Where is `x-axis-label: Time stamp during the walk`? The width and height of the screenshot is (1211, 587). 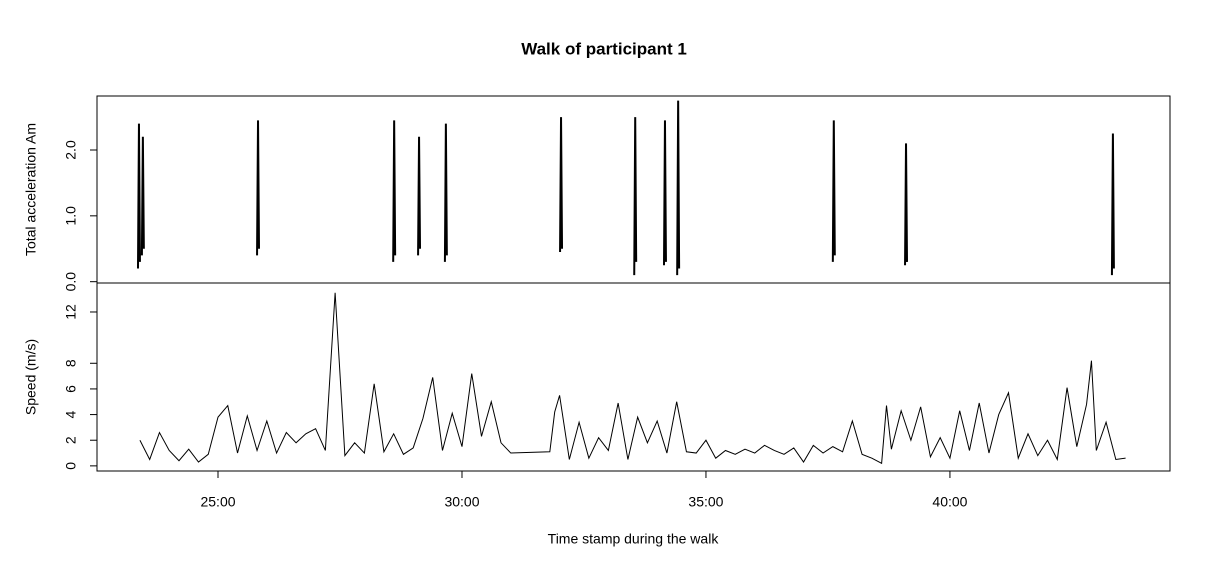 x-axis-label: Time stamp during the walk is located at coordinates (634, 539).